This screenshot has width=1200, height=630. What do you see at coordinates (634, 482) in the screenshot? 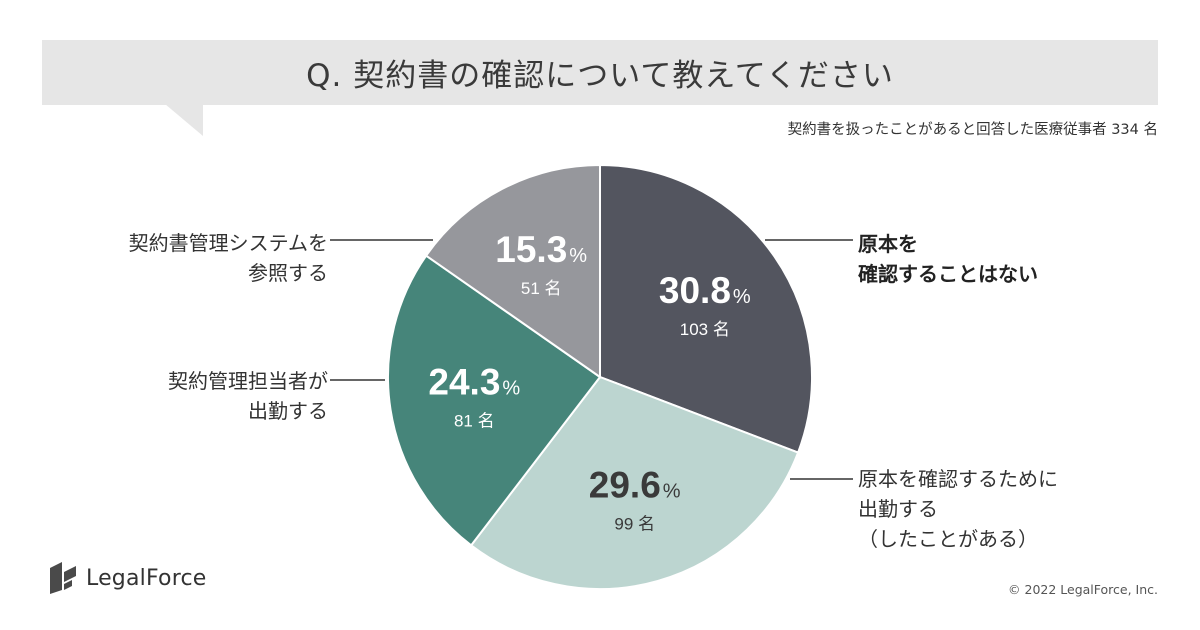
I see `slice-go-to-office` at bounding box center [634, 482].